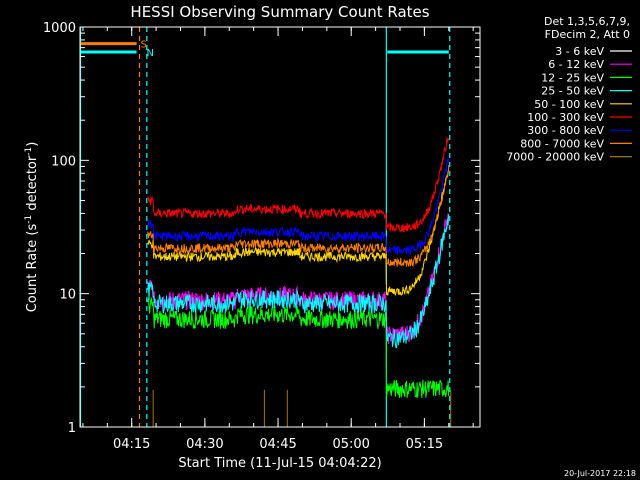 Image resolution: width=640 pixels, height=480 pixels. I want to click on legend-label-6: 300 - 800 keV, so click(565, 130).